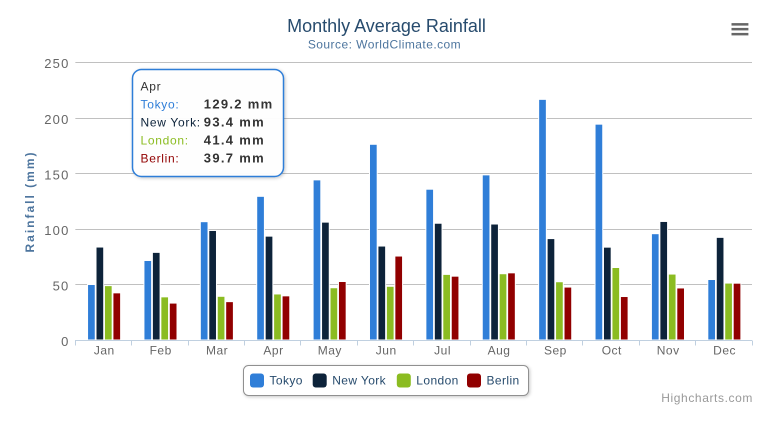  What do you see at coordinates (330, 350) in the screenshot?
I see `svg-text: May` at bounding box center [330, 350].